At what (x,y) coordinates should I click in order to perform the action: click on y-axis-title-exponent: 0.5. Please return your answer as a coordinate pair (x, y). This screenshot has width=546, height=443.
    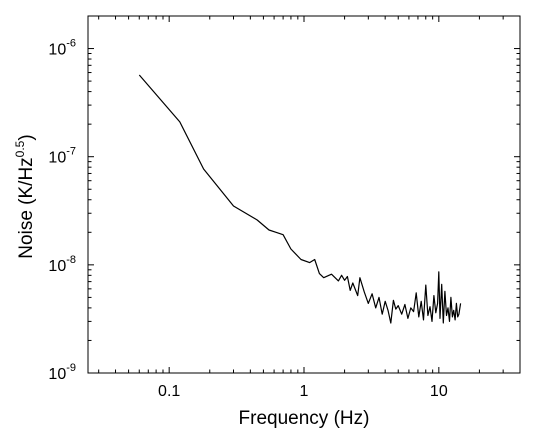
    Looking at the image, I should click on (20, 148).